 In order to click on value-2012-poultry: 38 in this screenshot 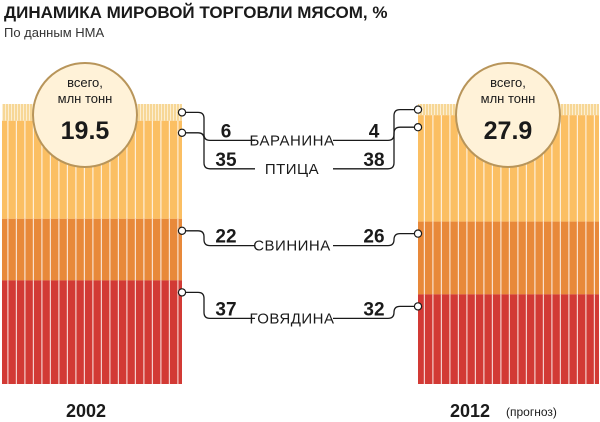, I will do `click(373, 160)`.